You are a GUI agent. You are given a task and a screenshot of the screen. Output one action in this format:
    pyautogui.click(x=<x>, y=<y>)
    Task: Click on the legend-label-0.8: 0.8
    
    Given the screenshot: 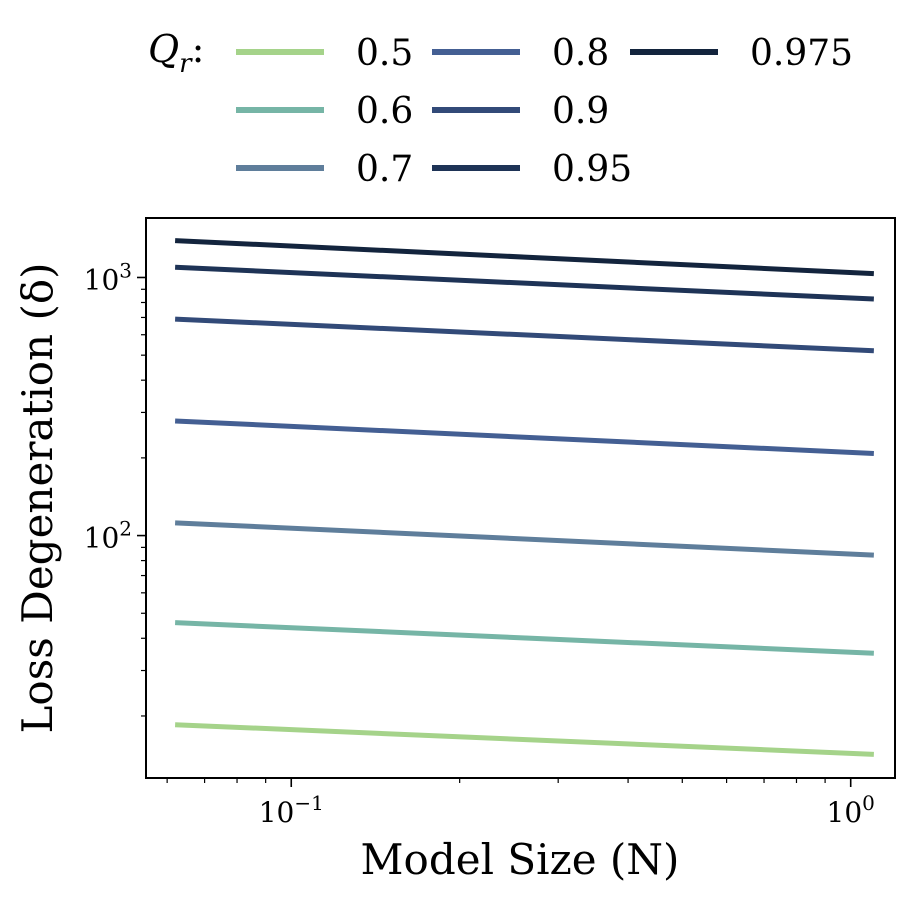 What is the action you would take?
    pyautogui.click(x=580, y=53)
    